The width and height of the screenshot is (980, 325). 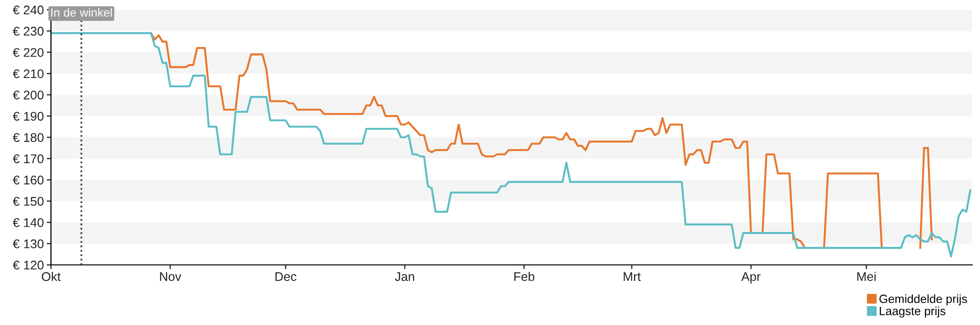 What do you see at coordinates (866, 276) in the screenshot?
I see `x-tick-label: Mei` at bounding box center [866, 276].